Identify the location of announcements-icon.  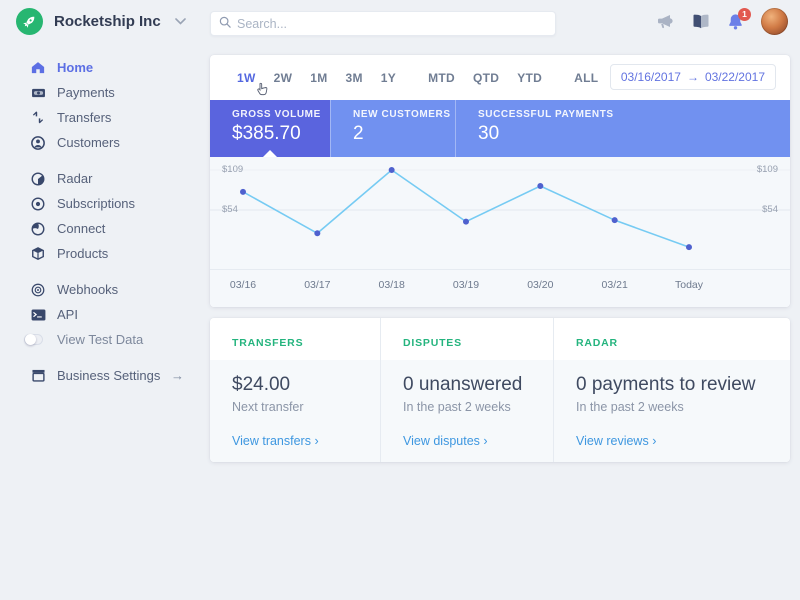
(665, 22).